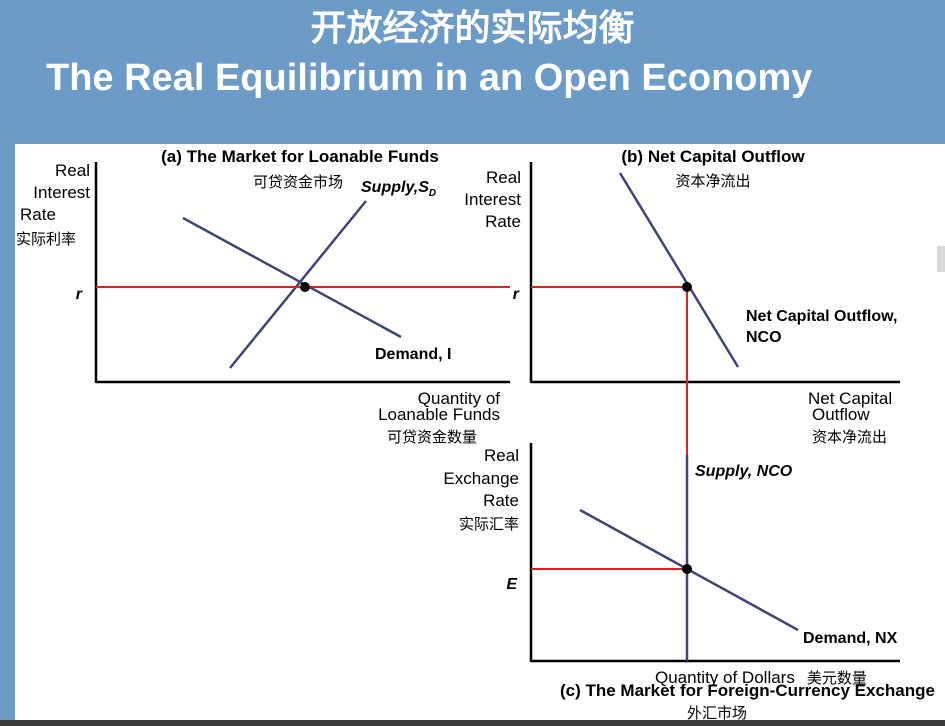  Describe the element at coordinates (516, 294) in the screenshot. I see `panel-b-eq-label: r` at that location.